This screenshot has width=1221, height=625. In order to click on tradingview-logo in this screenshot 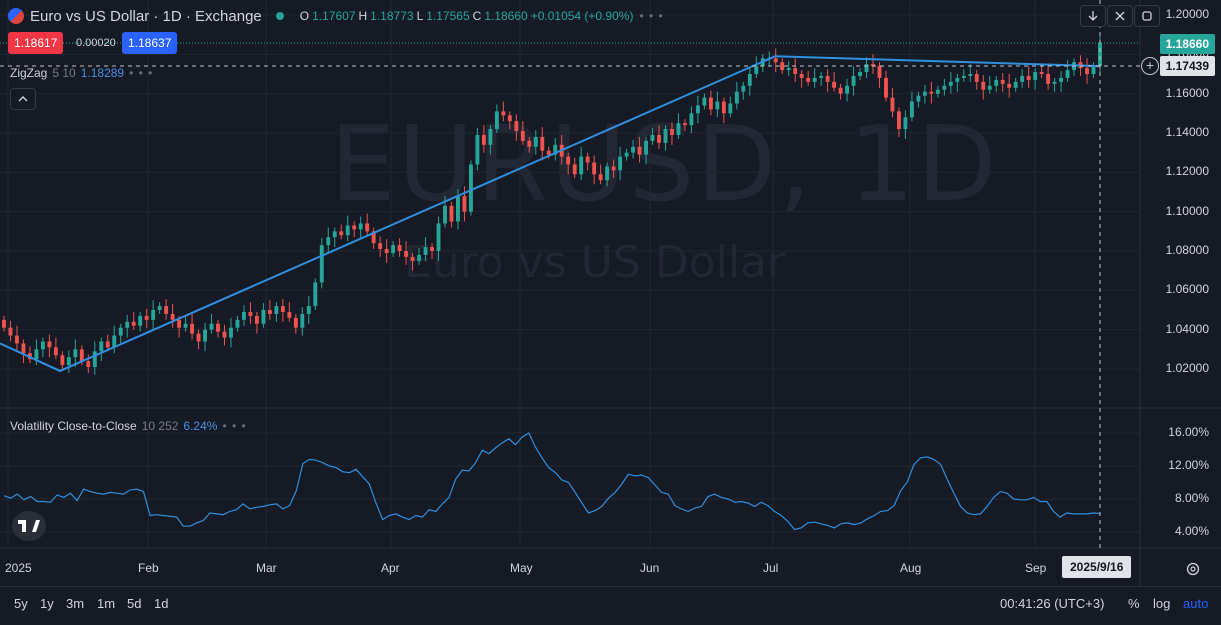, I will do `click(29, 526)`.